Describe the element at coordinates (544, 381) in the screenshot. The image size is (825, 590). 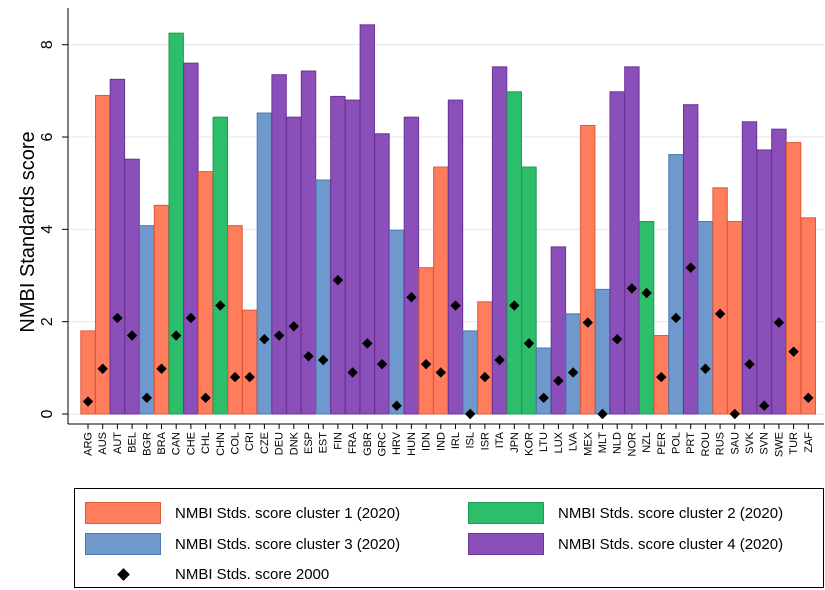
I see `bar-ltu` at that location.